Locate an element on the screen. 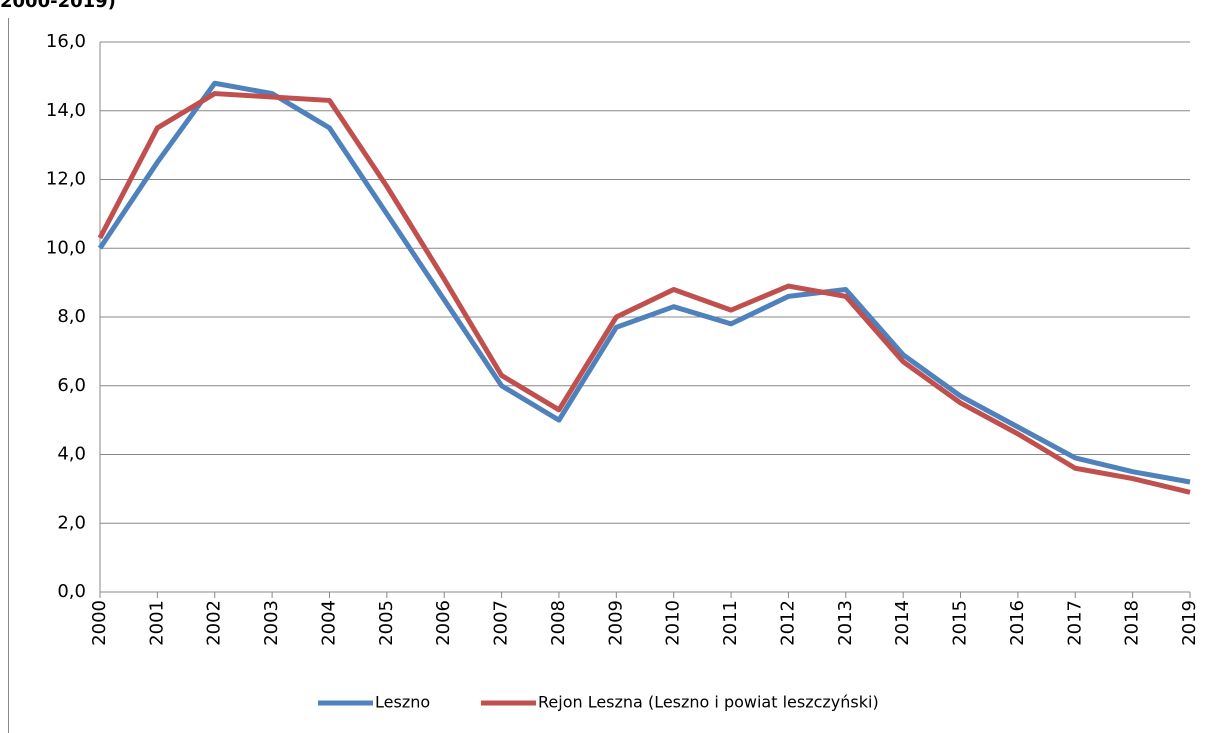 This screenshot has width=1208, height=733. x-tick-label: 2018 is located at coordinates (1132, 623).